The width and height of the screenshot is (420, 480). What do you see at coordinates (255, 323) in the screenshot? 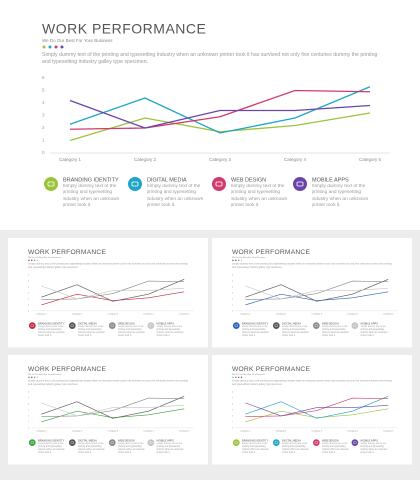
I see `legend-label: BRANDING IDENTITY` at bounding box center [255, 323].